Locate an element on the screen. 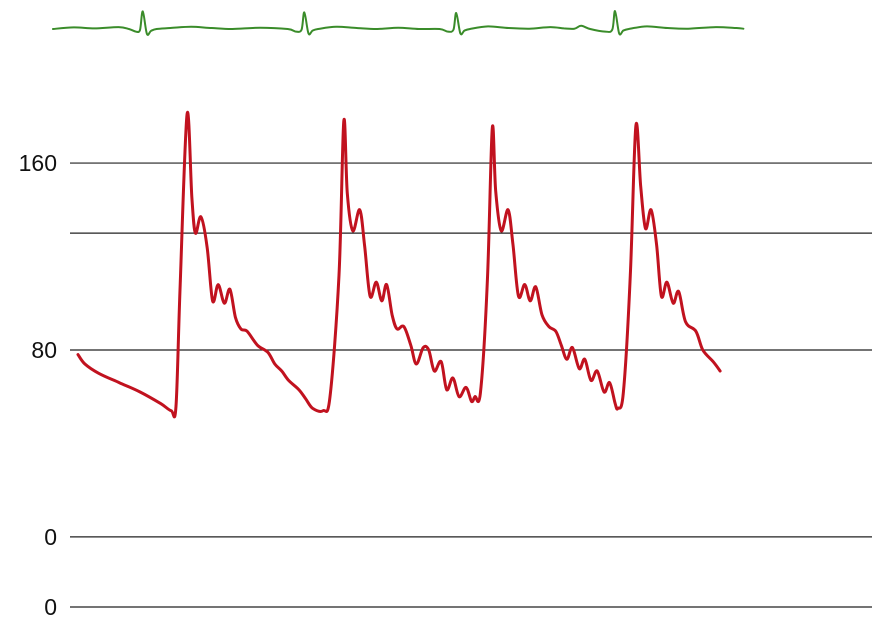 This screenshot has height=621, width=877. y-tick-label-0: 160 is located at coordinates (38, 163).